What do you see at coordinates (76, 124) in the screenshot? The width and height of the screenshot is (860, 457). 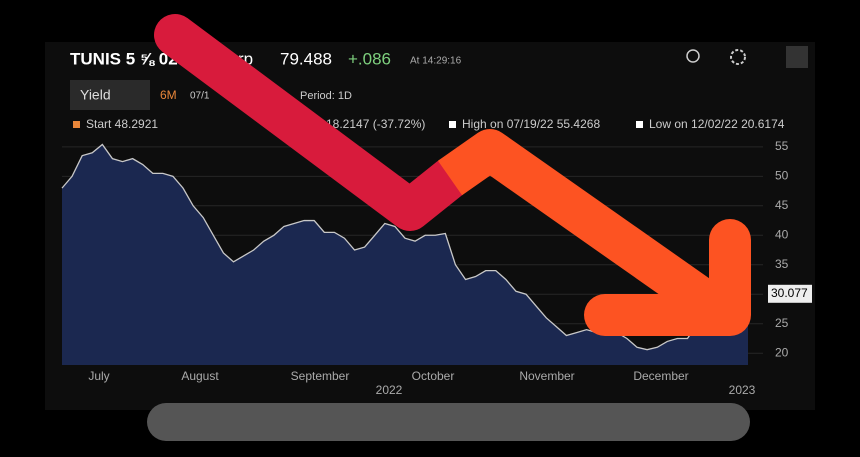 I see `start-swatch` at bounding box center [76, 124].